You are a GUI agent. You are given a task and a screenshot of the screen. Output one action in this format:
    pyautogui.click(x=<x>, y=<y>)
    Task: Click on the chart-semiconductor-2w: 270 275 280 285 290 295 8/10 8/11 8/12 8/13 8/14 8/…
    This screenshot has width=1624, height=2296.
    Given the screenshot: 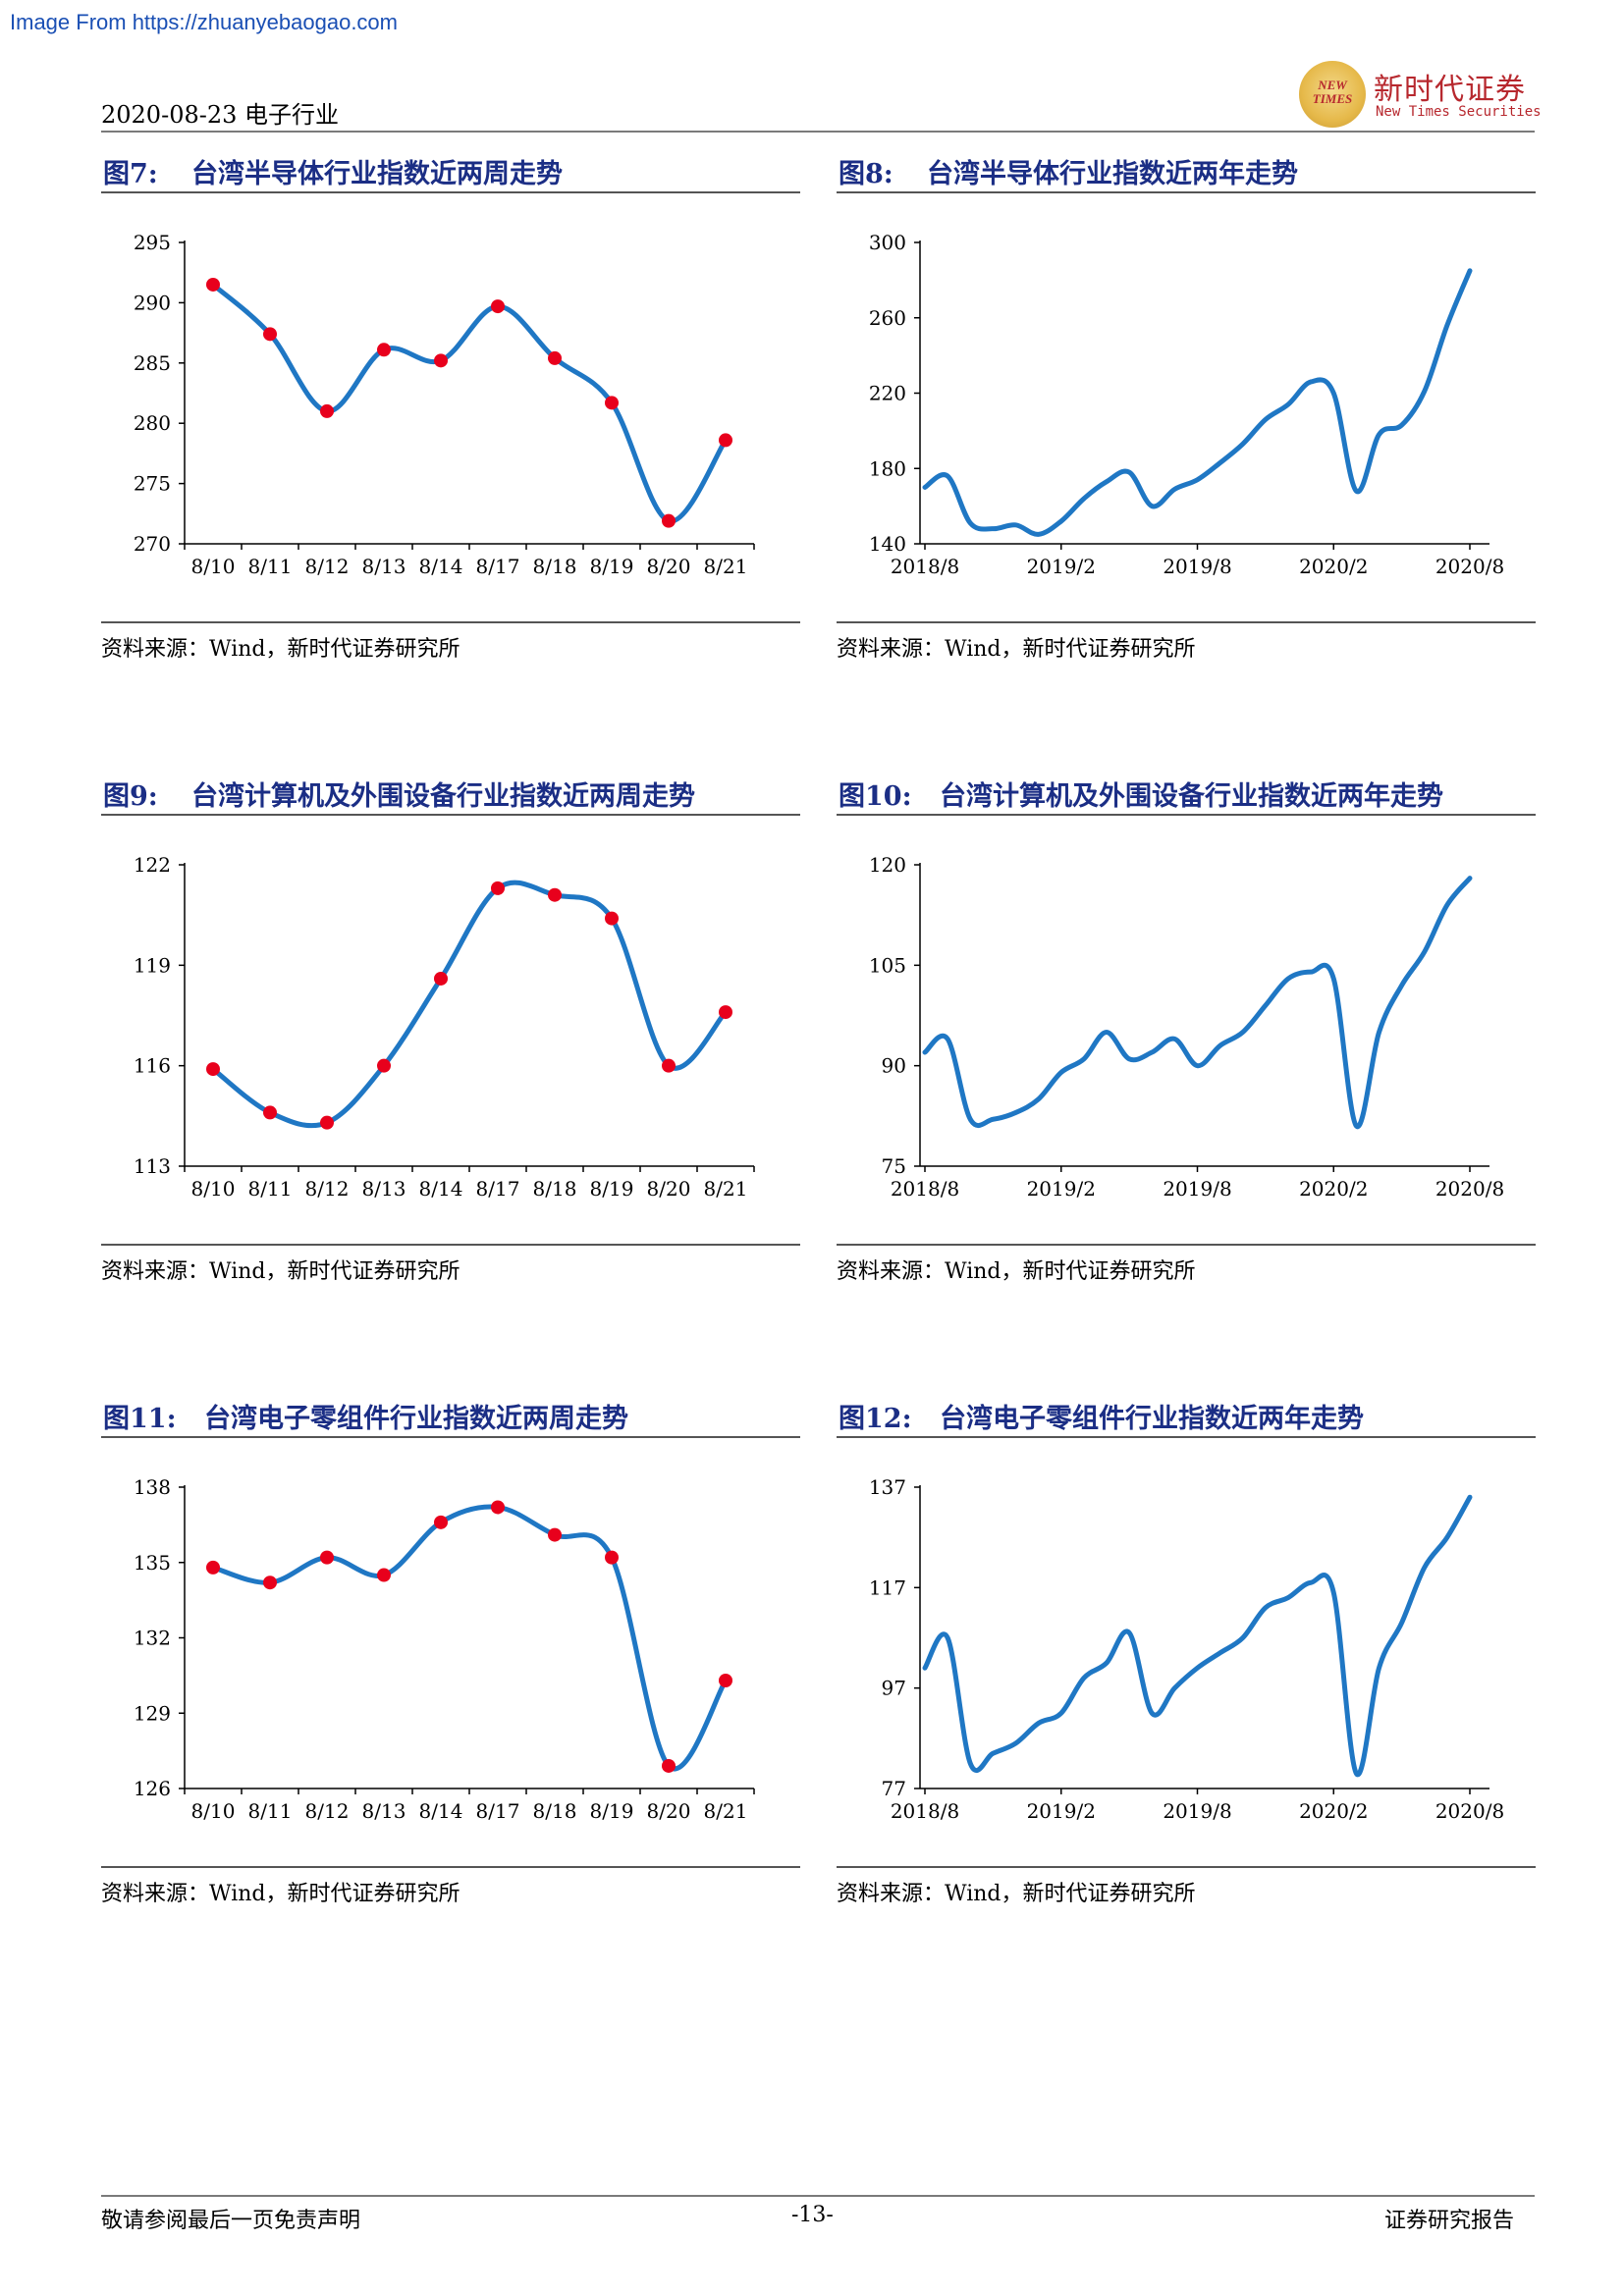 What is the action you would take?
    pyautogui.click(x=444, y=404)
    